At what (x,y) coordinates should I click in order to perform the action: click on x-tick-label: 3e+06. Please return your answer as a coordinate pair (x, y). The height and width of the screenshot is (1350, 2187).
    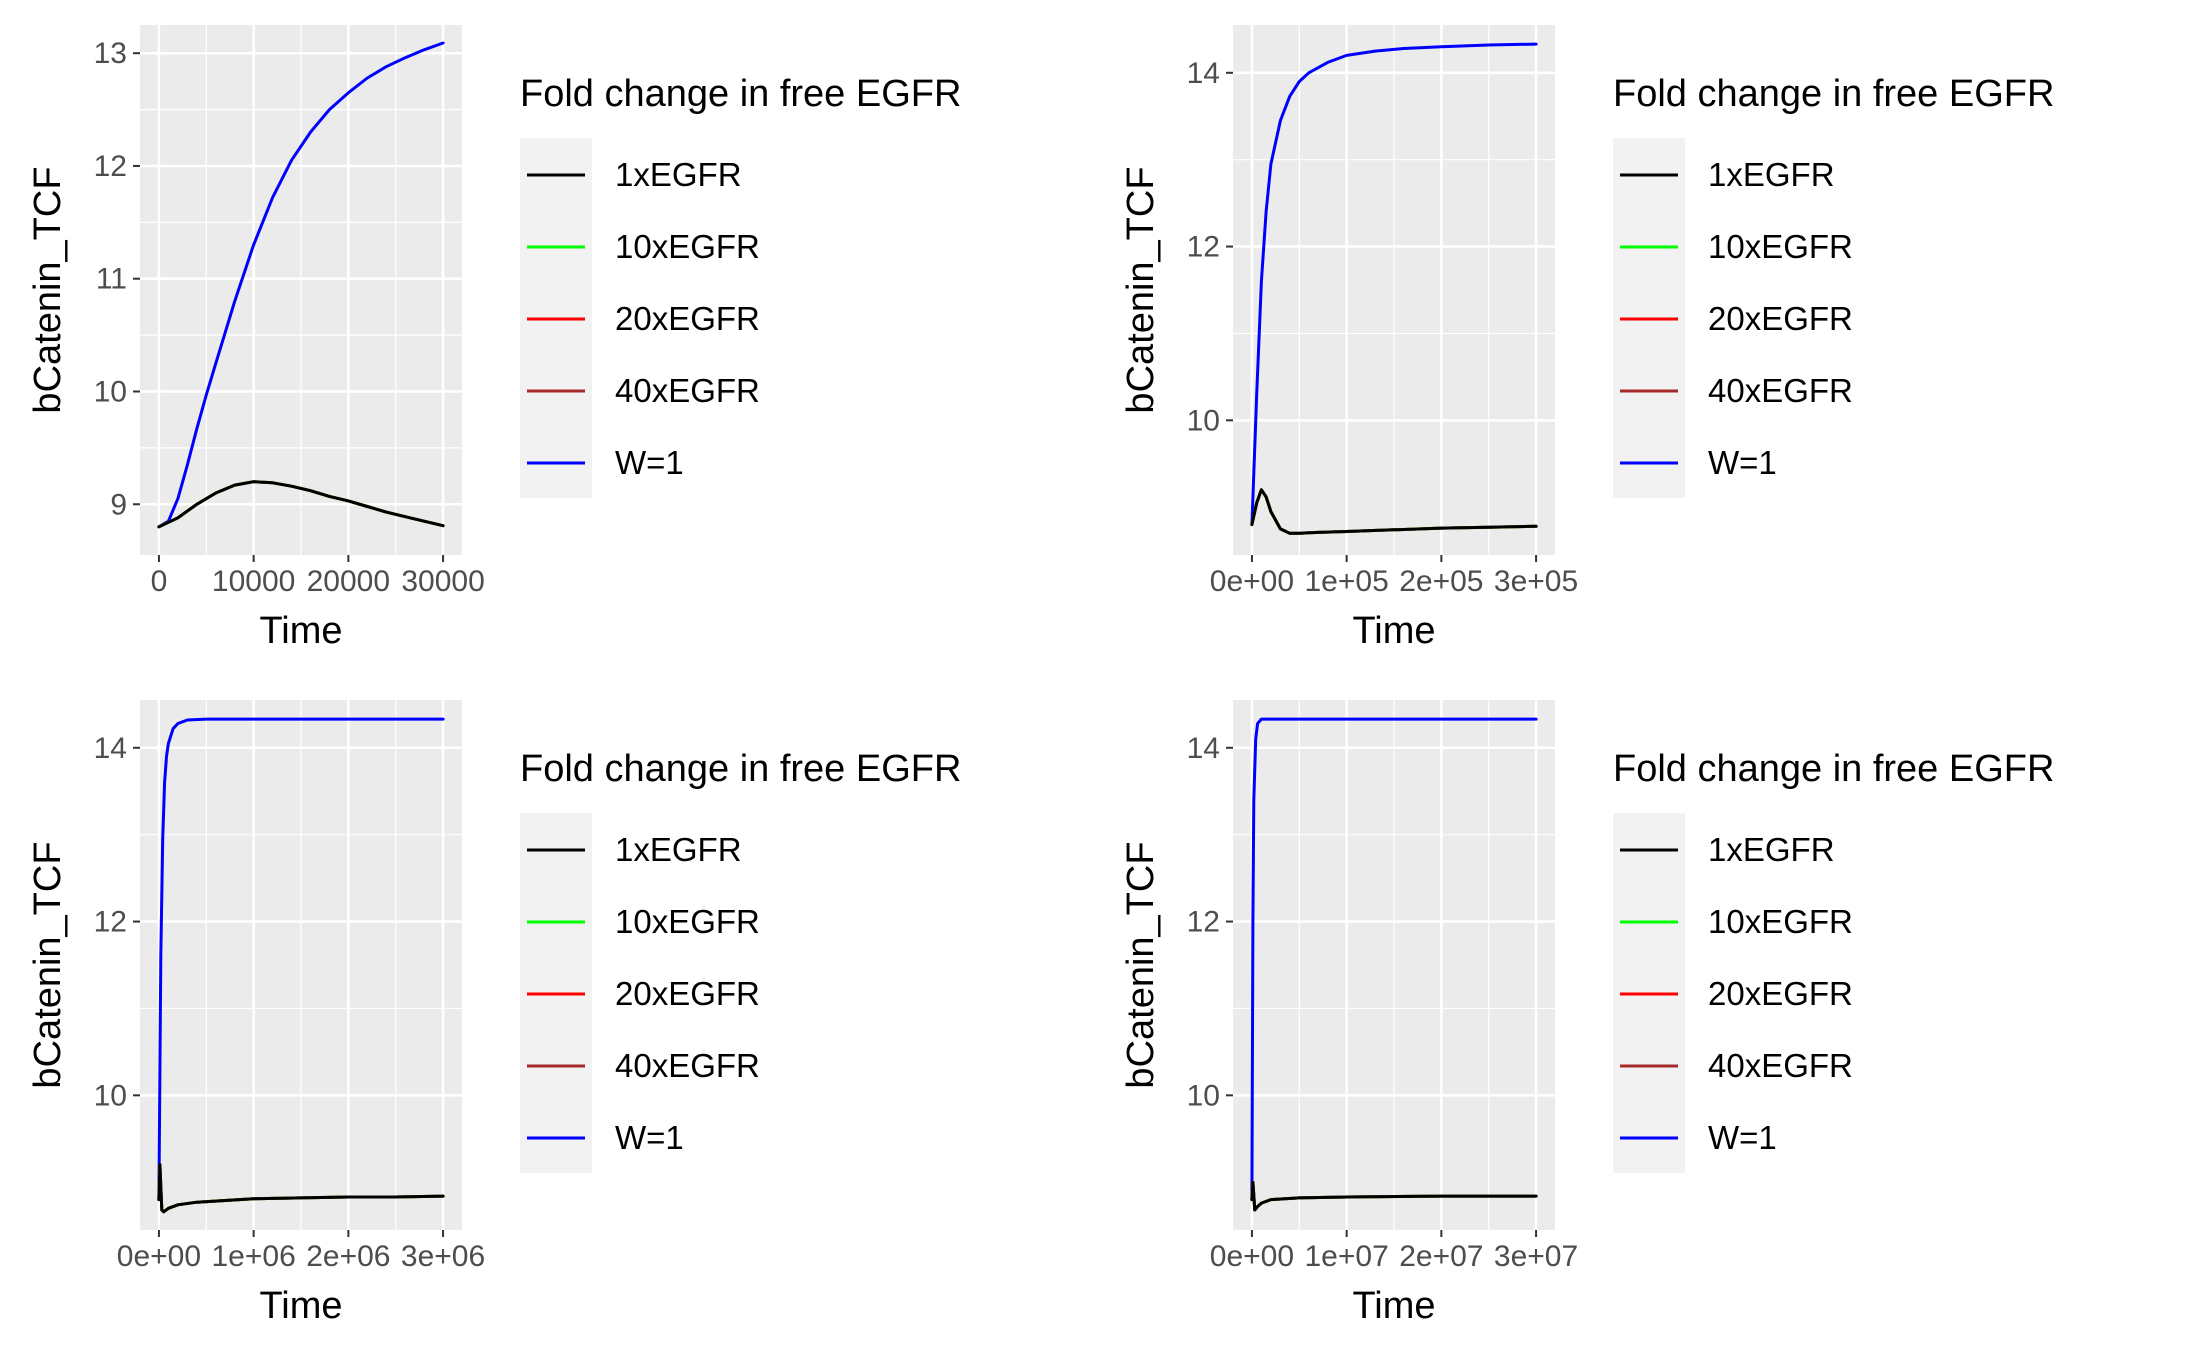
    Looking at the image, I should click on (443, 1256).